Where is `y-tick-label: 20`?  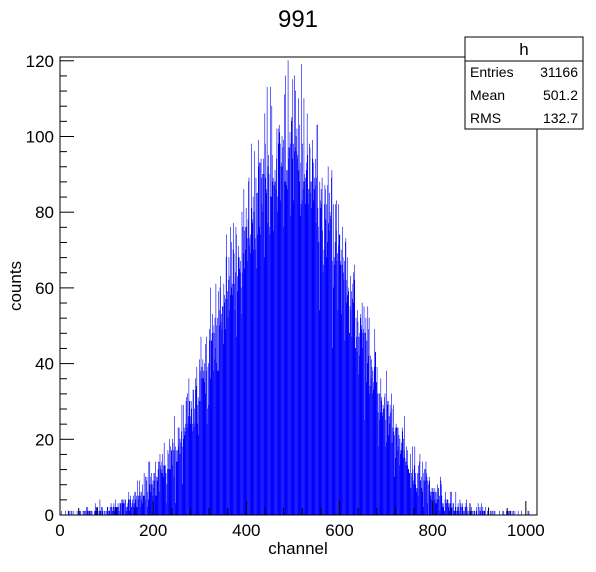
y-tick-label: 20 is located at coordinates (44, 439).